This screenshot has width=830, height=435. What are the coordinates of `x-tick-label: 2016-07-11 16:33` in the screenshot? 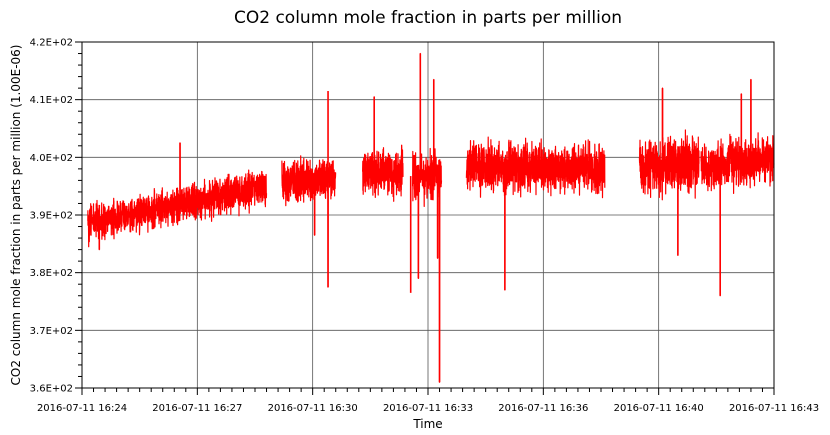 It's located at (428, 408).